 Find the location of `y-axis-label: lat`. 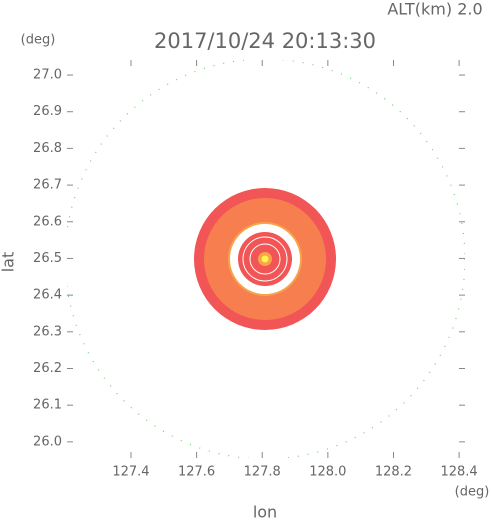

y-axis-label: lat is located at coordinates (9, 262).